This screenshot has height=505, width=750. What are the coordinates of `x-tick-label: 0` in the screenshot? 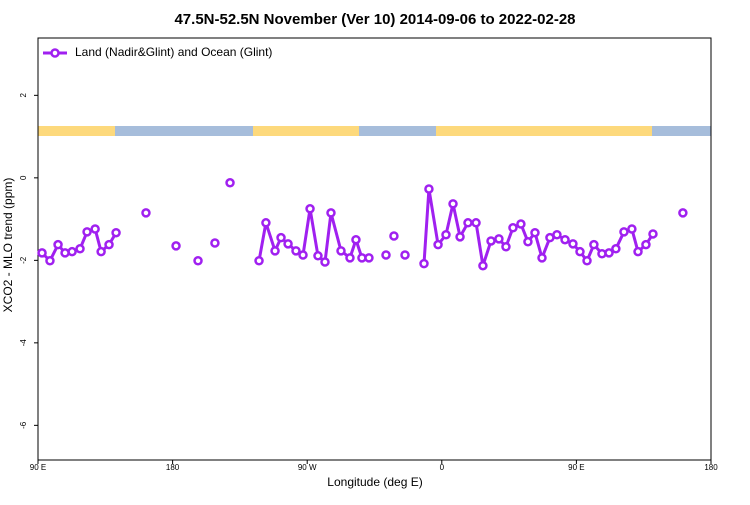 It's located at (442, 467).